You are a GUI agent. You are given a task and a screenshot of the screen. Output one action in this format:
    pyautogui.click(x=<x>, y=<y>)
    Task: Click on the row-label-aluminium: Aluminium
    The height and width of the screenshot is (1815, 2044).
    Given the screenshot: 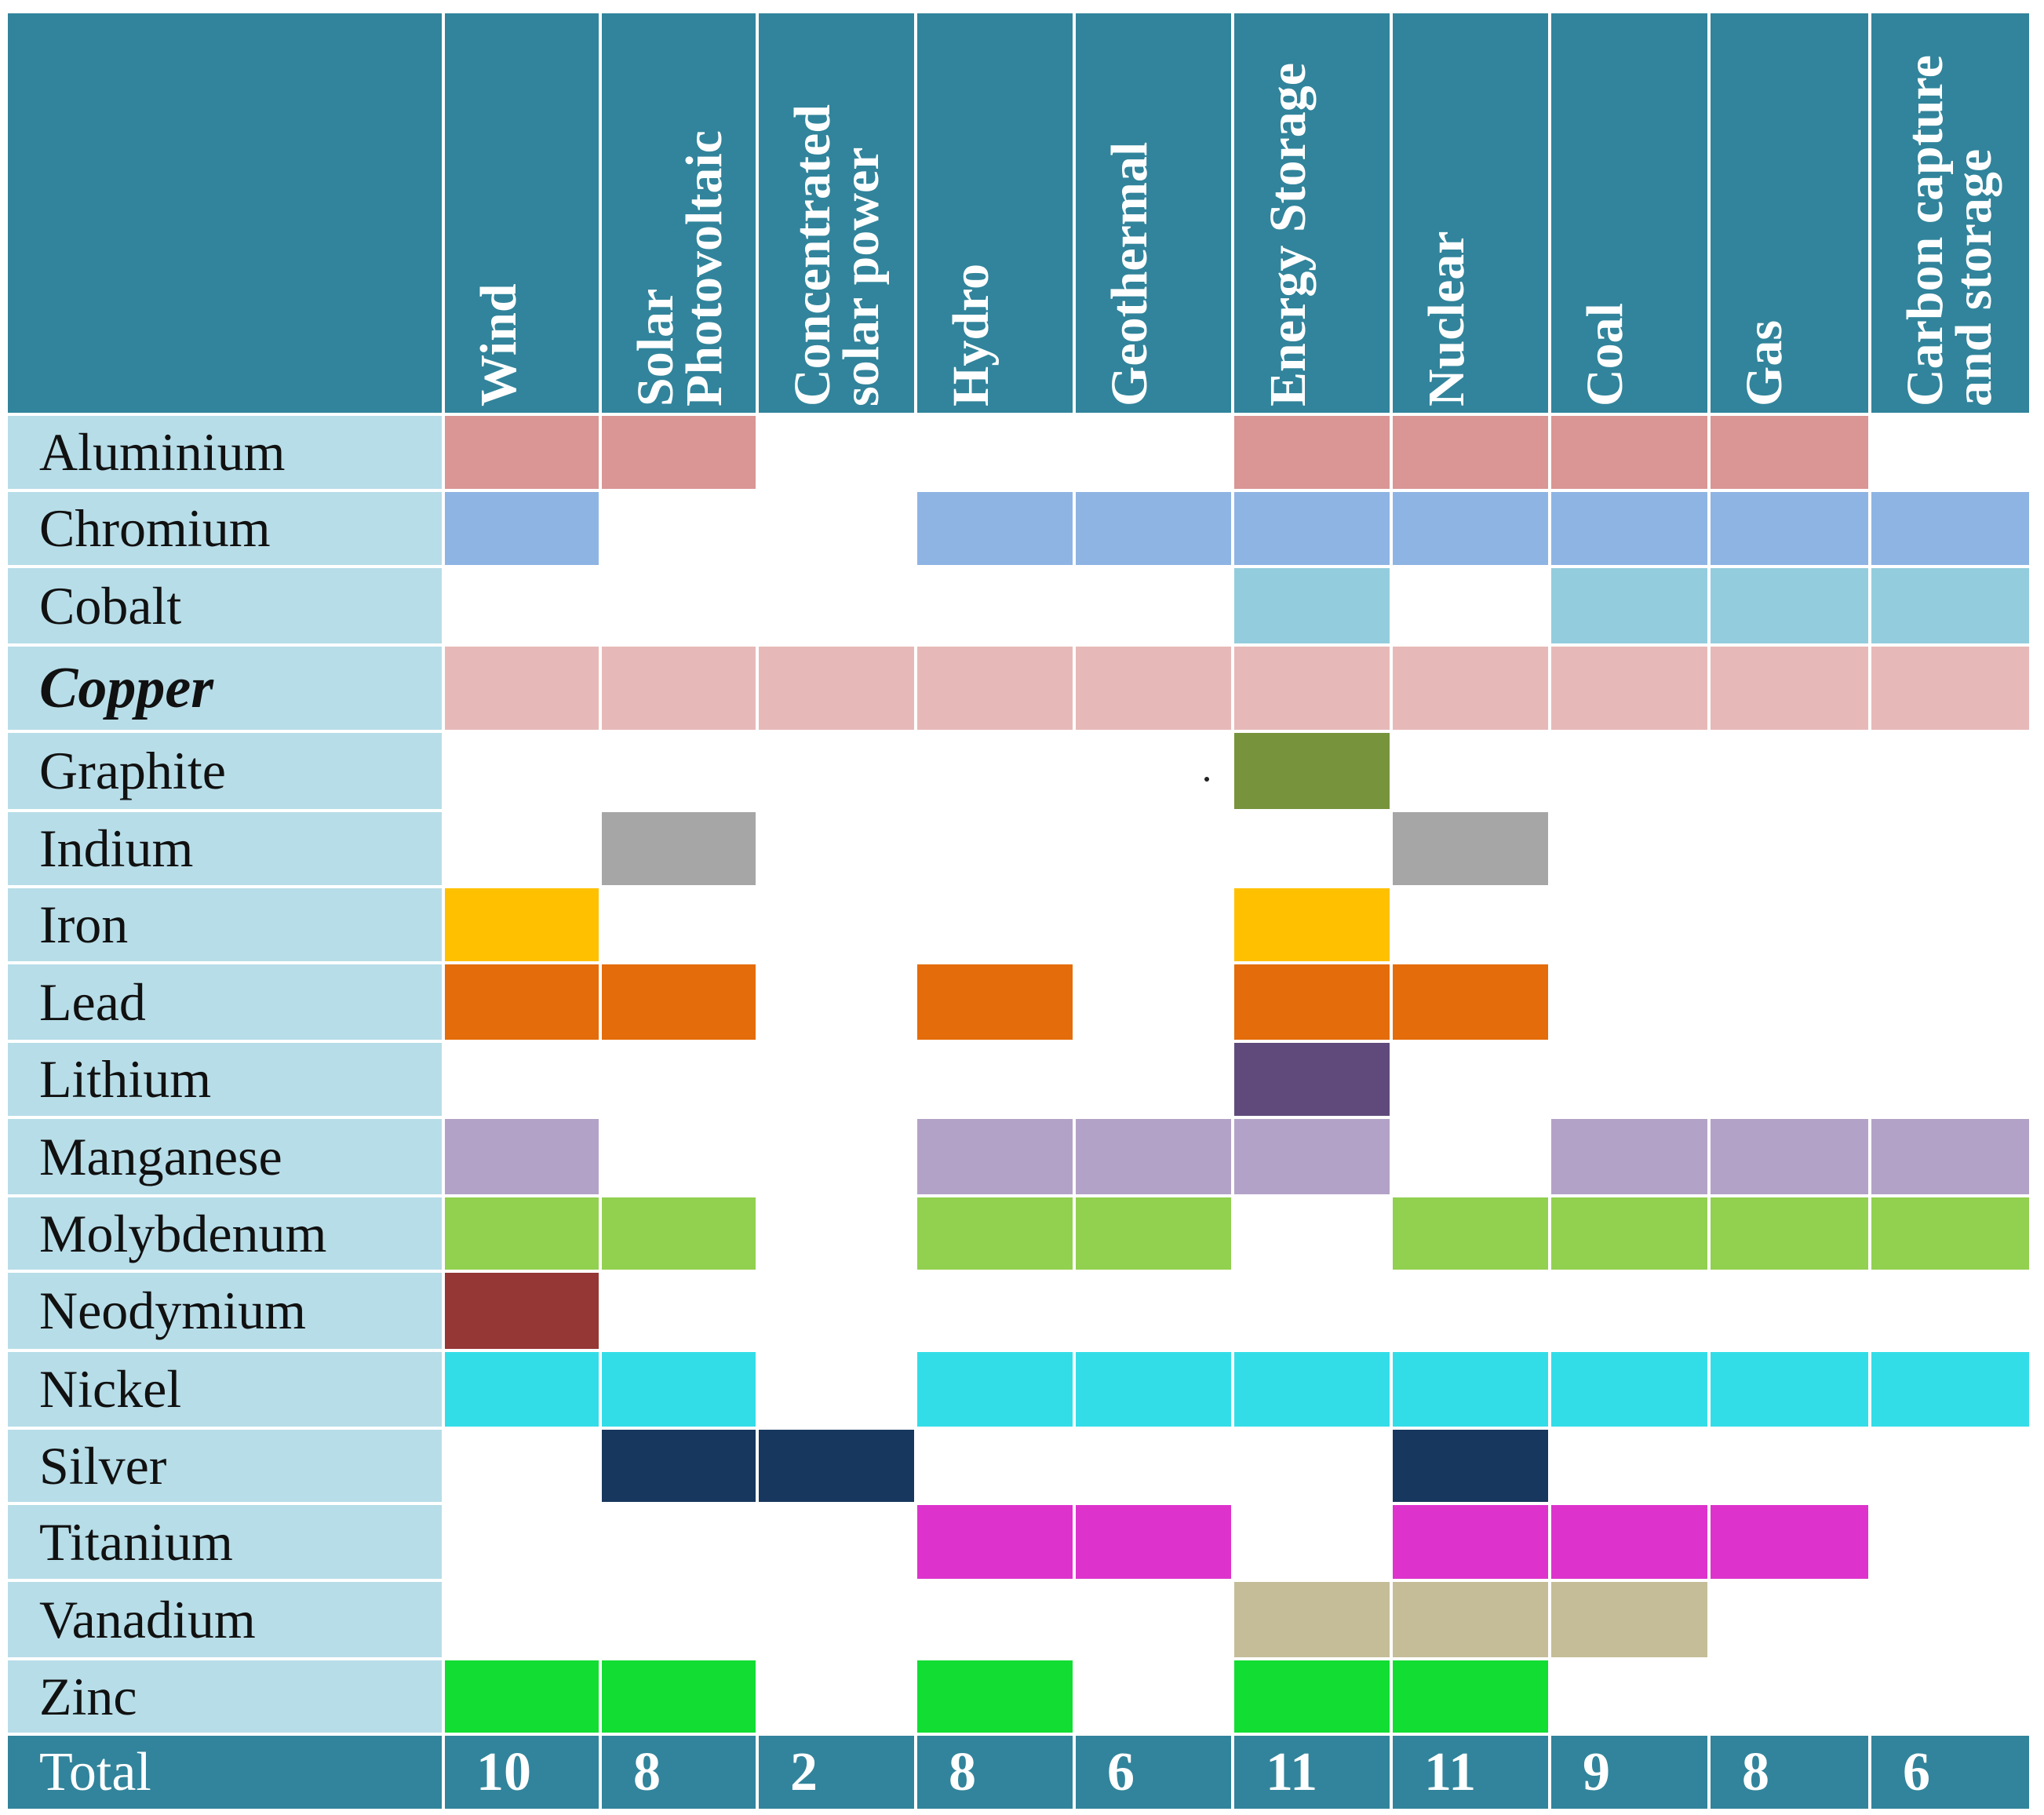 What is the action you would take?
    pyautogui.click(x=225, y=452)
    